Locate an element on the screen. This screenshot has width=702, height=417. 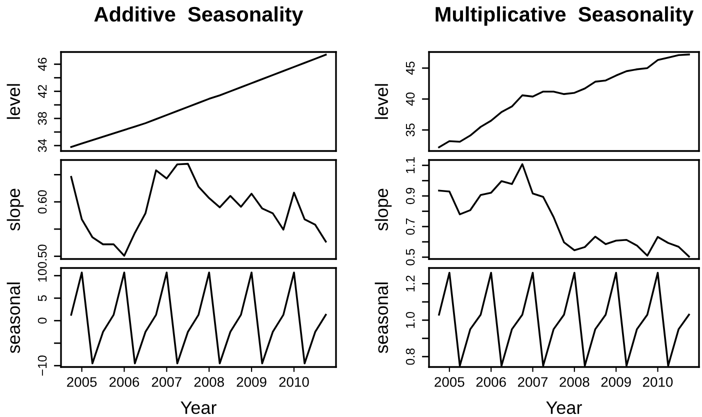
y-tick-label: 46 is located at coordinates (42, 64).